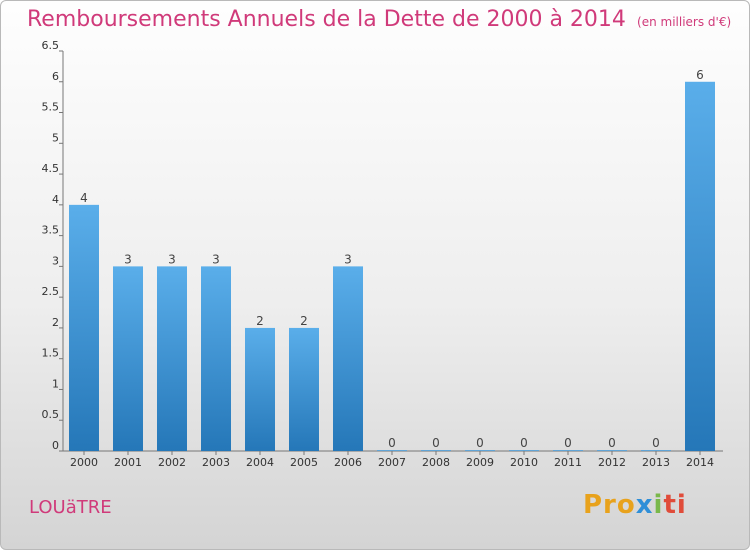 The width and height of the screenshot is (750, 550). I want to click on bar-2004, so click(260, 389).